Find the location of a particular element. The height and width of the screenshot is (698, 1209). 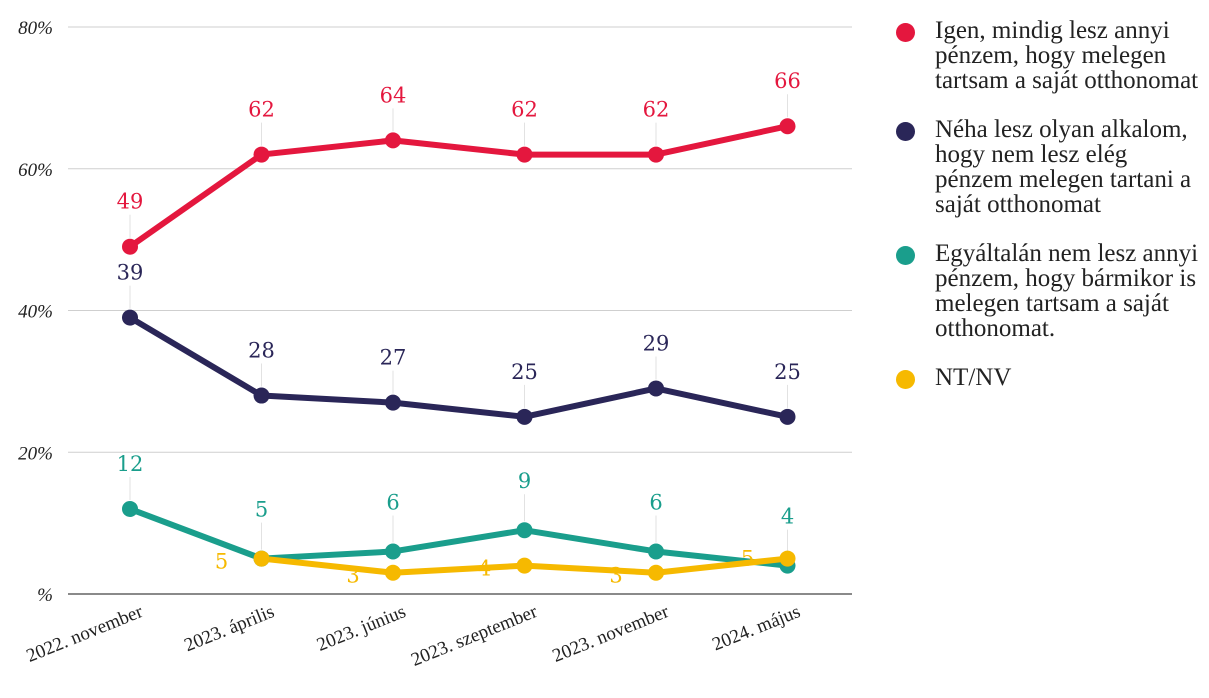

y-tick-label: 40% is located at coordinates (35, 312).